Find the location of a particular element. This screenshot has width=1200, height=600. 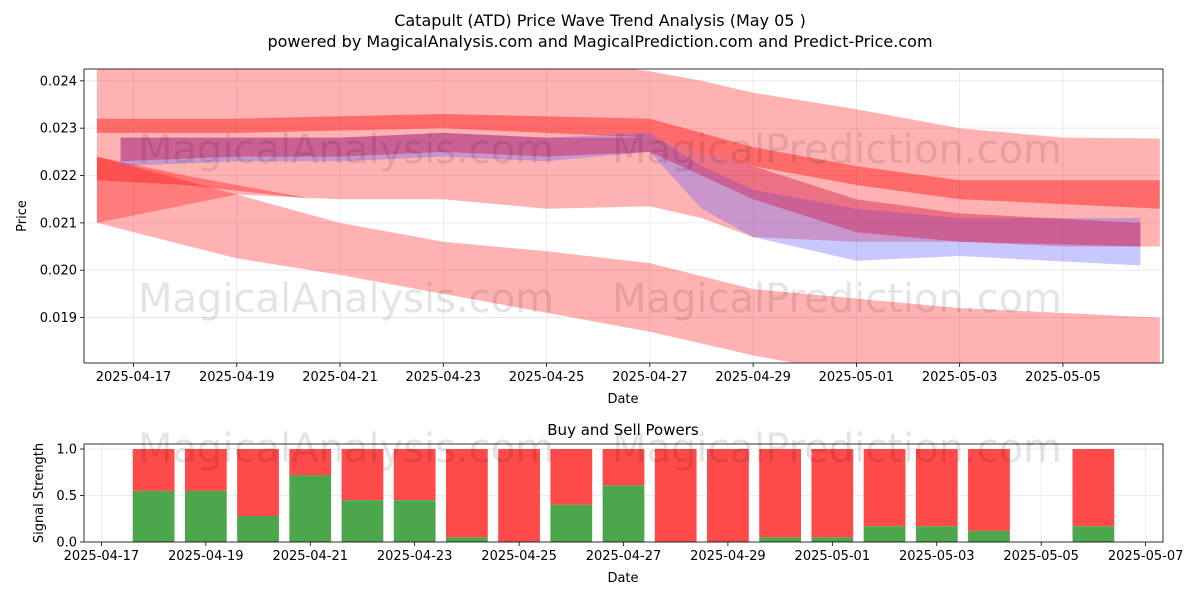

signal-ylabel: Signal Strength is located at coordinates (39, 493).